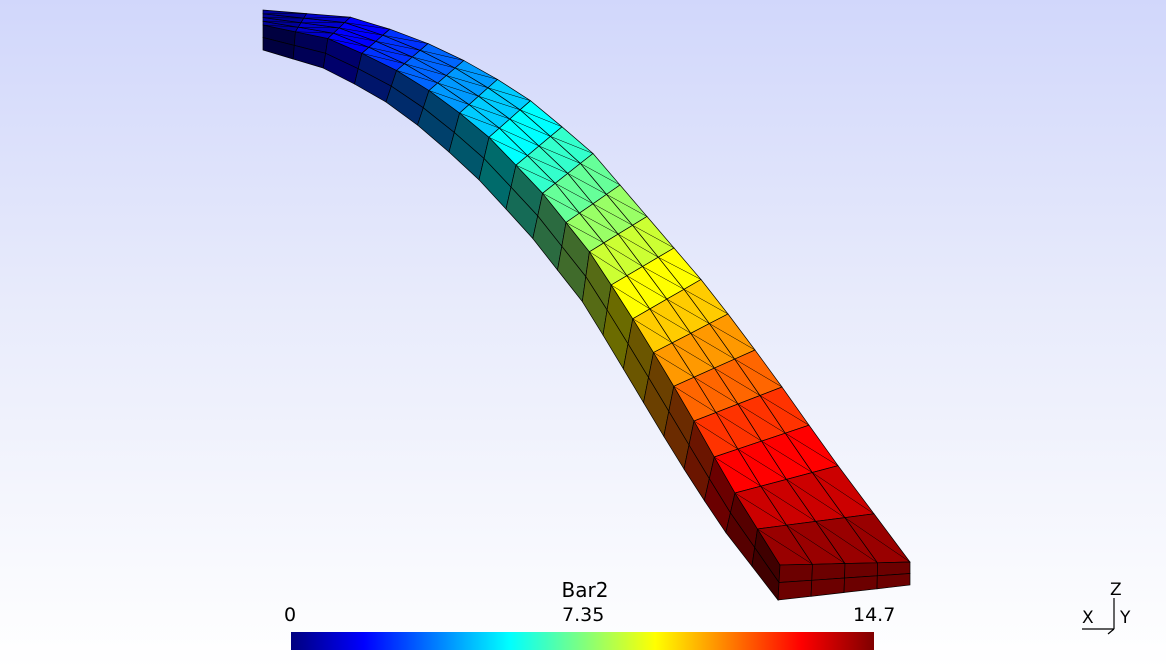  What do you see at coordinates (290, 615) in the screenshot?
I see `legend-min-label: 0` at bounding box center [290, 615].